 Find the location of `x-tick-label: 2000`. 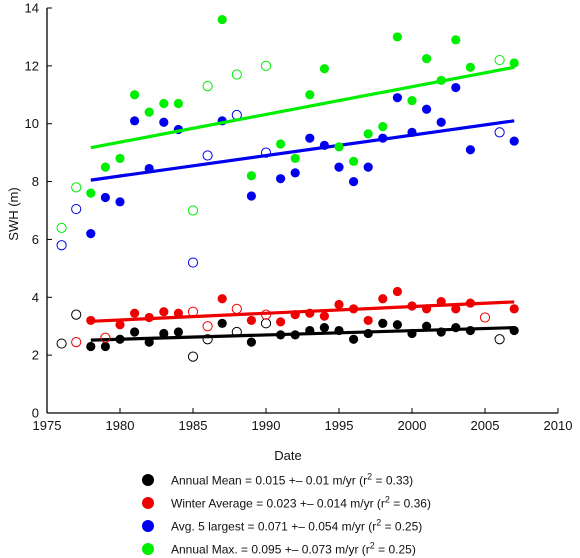

x-tick-label: 2000 is located at coordinates (412, 425).